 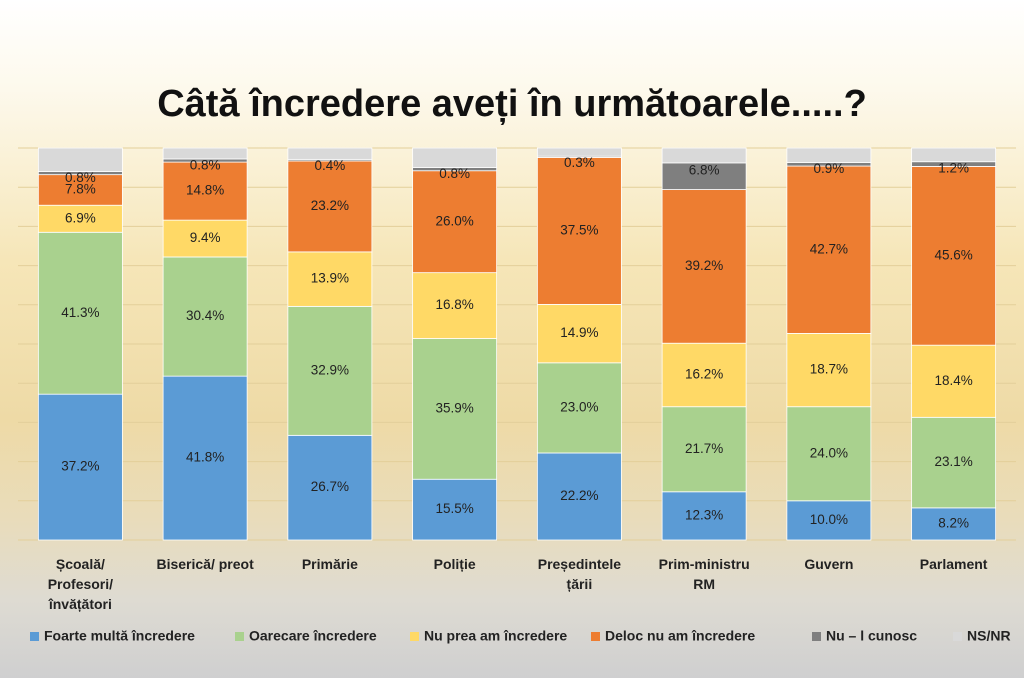 I want to click on data-label: 37.2%, so click(x=80, y=466).